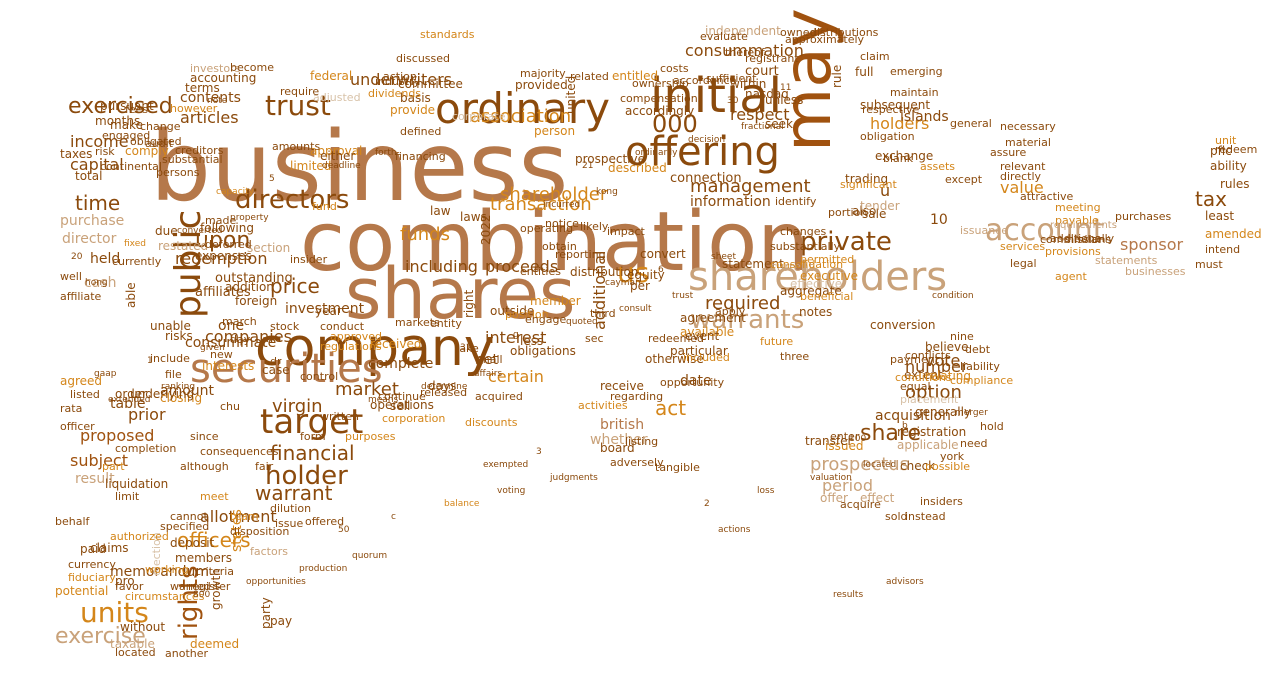 This screenshot has width=1280, height=689. What do you see at coordinates (400, 364) in the screenshot?
I see `word-complete-65: complete` at bounding box center [400, 364].